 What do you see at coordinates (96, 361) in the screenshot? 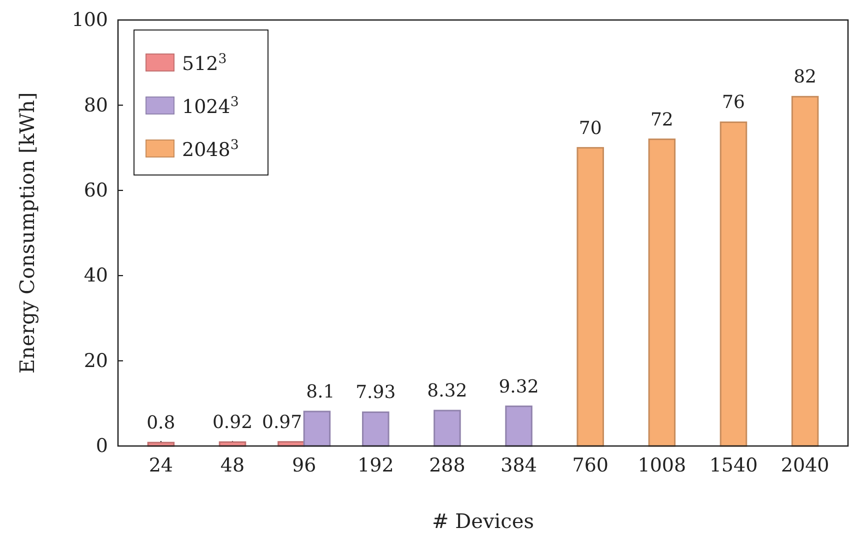
I see `y-tick-label: 20` at bounding box center [96, 361].